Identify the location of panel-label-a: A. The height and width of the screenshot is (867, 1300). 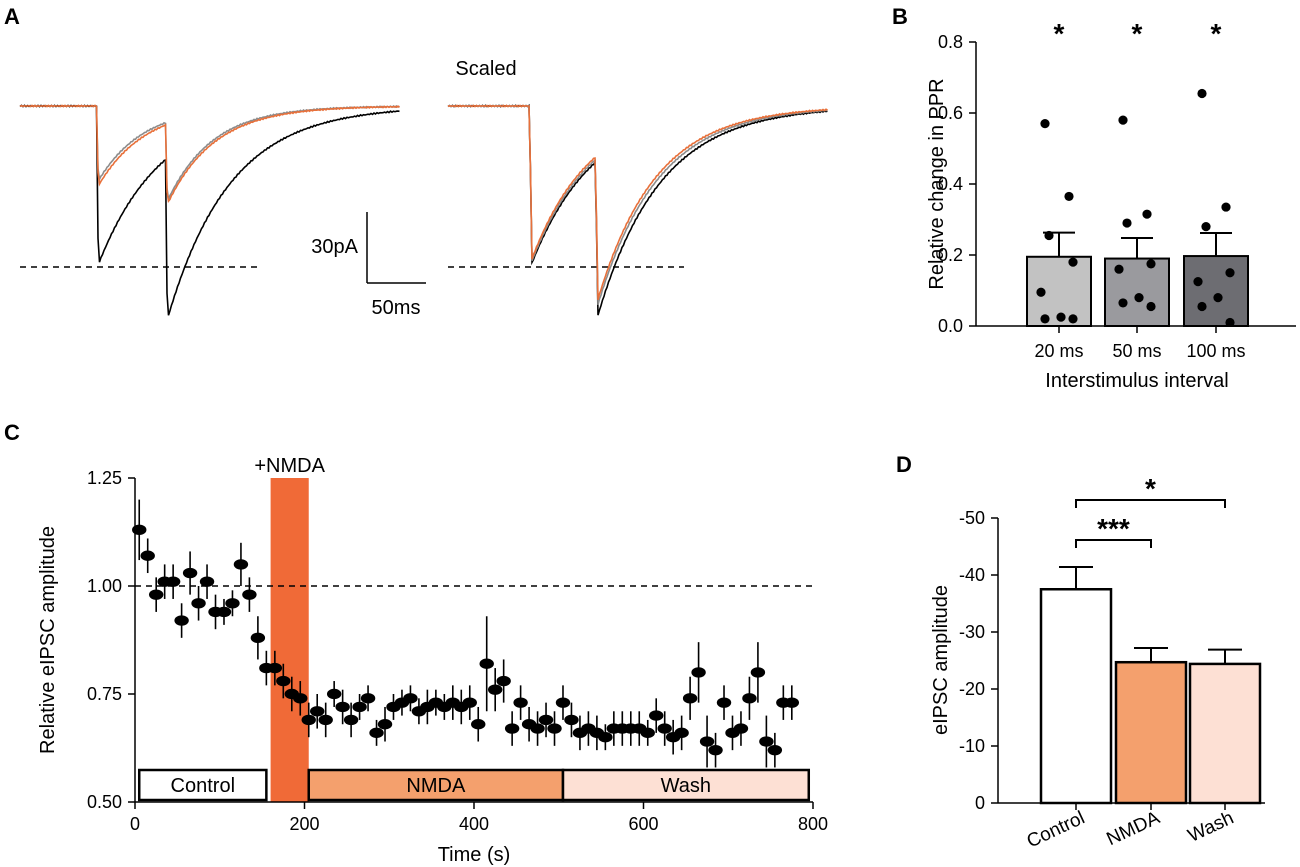
(12, 16).